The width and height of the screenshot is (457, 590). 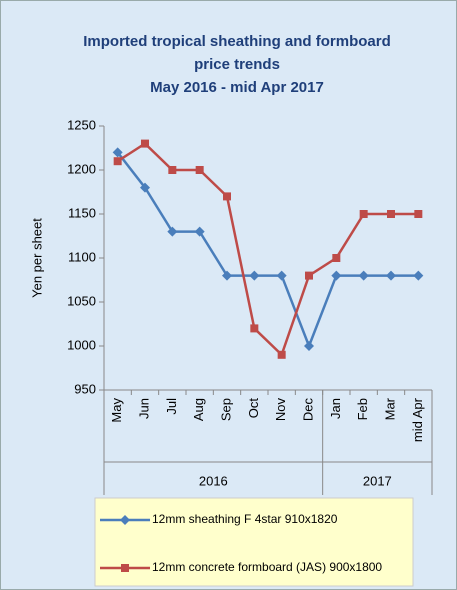 What do you see at coordinates (225, 409) in the screenshot?
I see `x-tick-label: Sep` at bounding box center [225, 409].